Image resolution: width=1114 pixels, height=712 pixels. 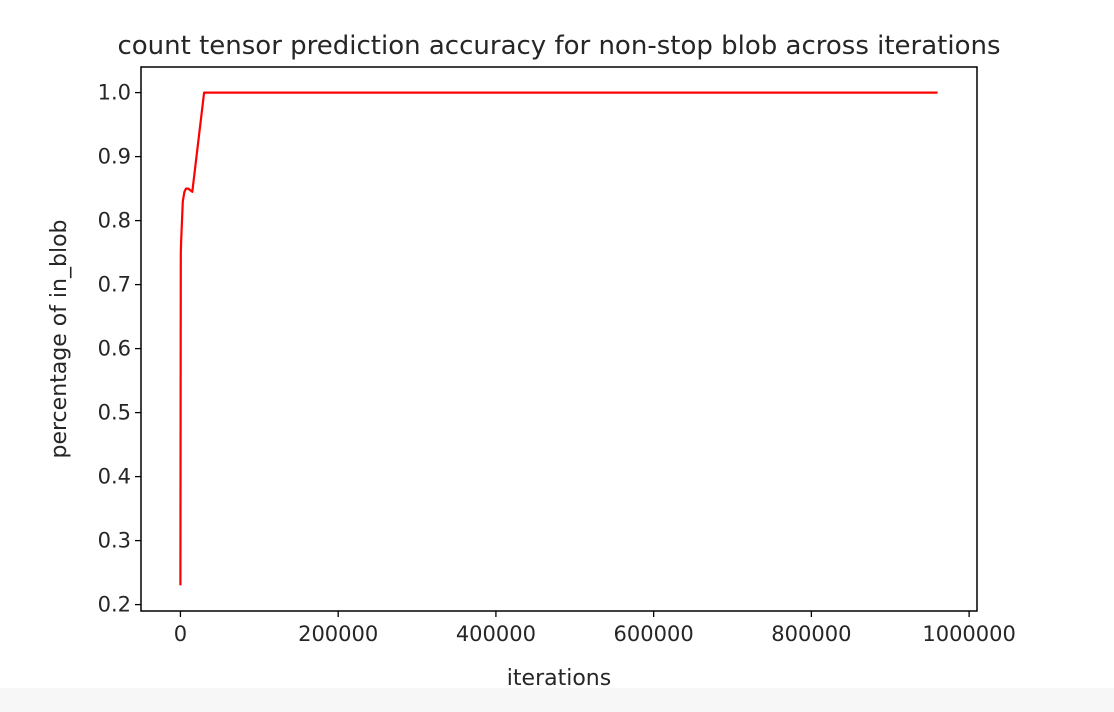 I want to click on y-tick-label: 0.5, so click(x=114, y=413).